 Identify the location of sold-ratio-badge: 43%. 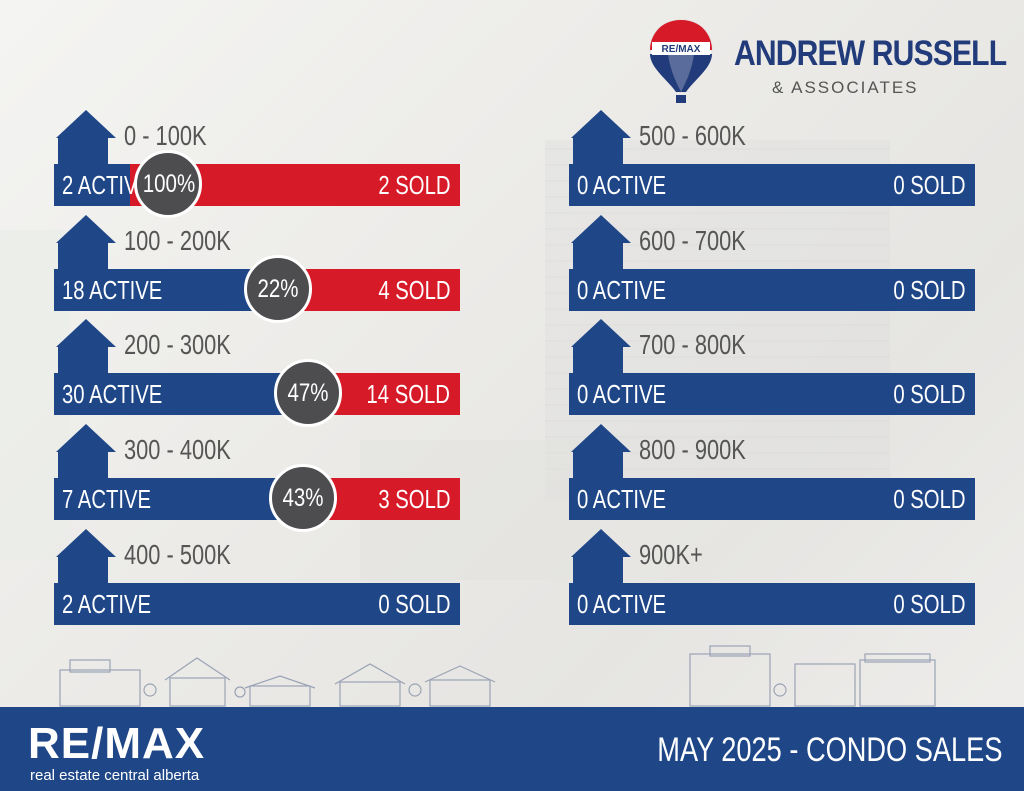
(303, 498).